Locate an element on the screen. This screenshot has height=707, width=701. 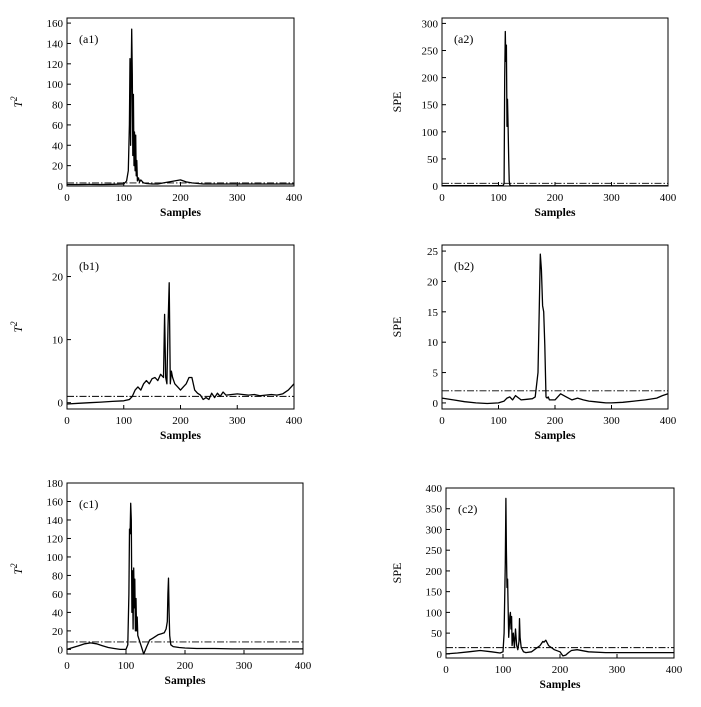
y-tick-label: 80 is located at coordinates (58, 106).